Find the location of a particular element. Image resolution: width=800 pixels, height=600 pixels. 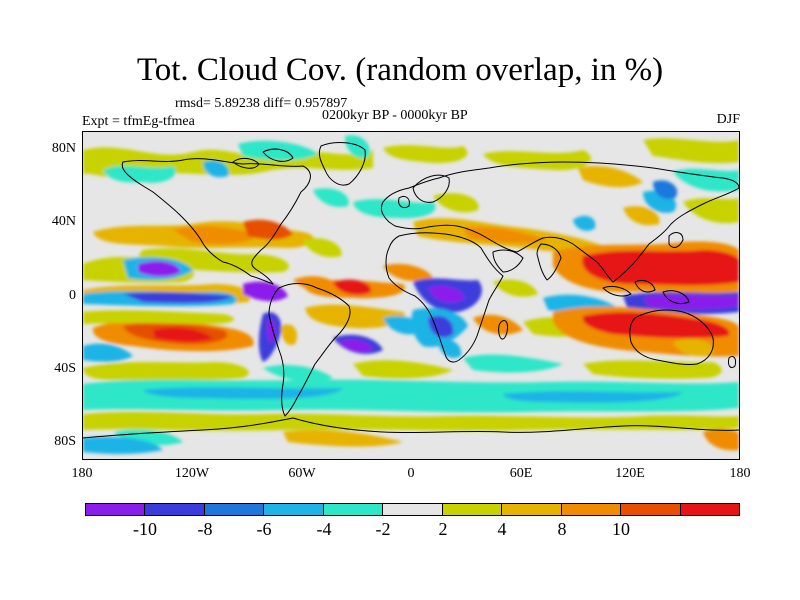

coastline-africa is located at coordinates (444, 297).